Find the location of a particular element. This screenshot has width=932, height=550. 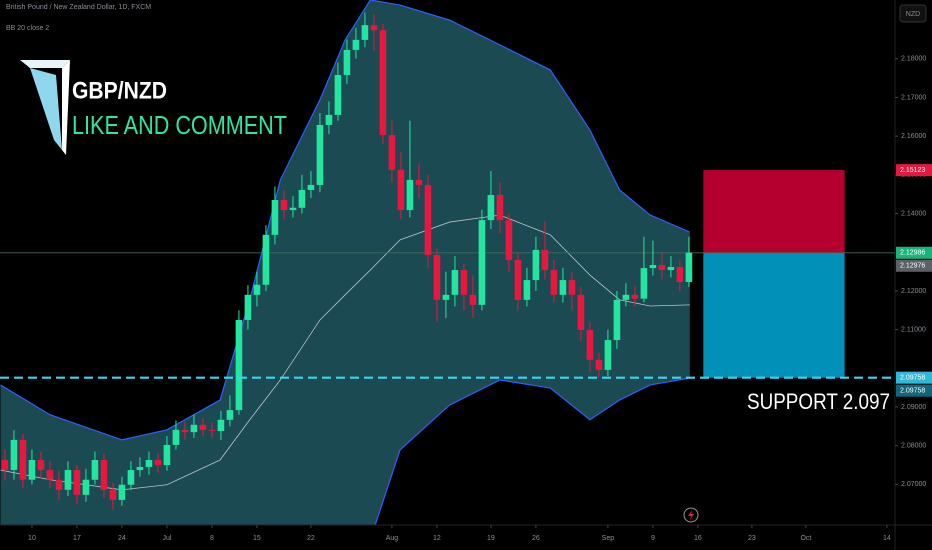

y-tick-label: 2.18000 is located at coordinates (913, 59).